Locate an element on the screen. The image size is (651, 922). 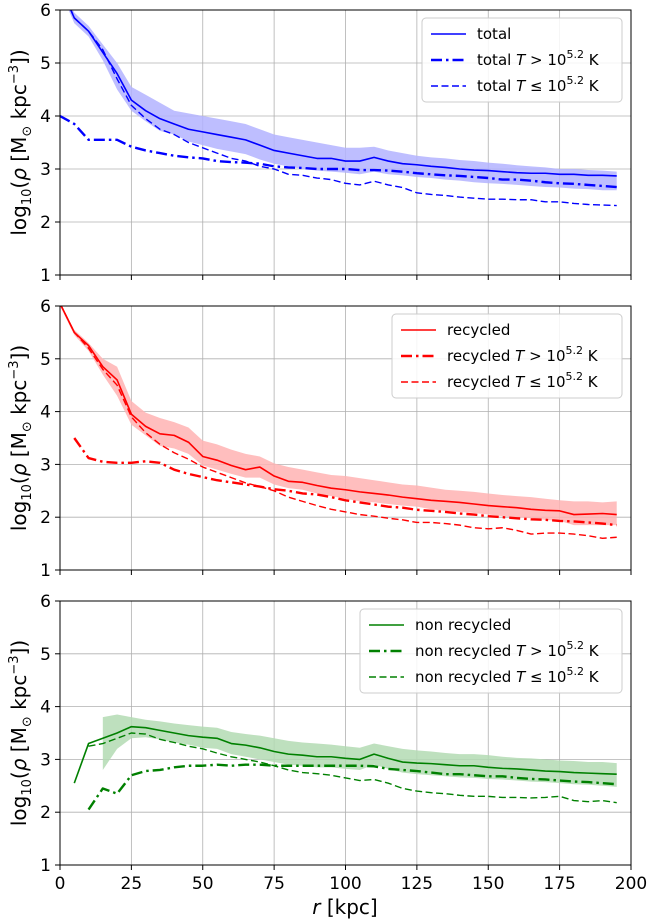
x-tick-label: 150 is located at coordinates (488, 884).